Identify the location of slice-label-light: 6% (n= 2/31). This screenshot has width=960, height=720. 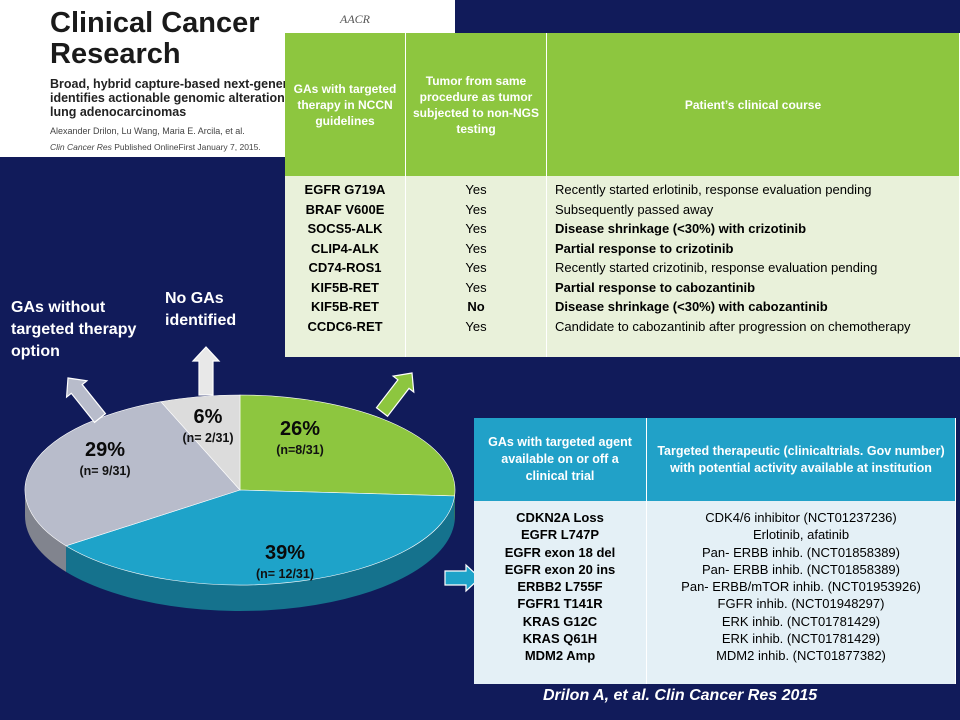
(208, 425).